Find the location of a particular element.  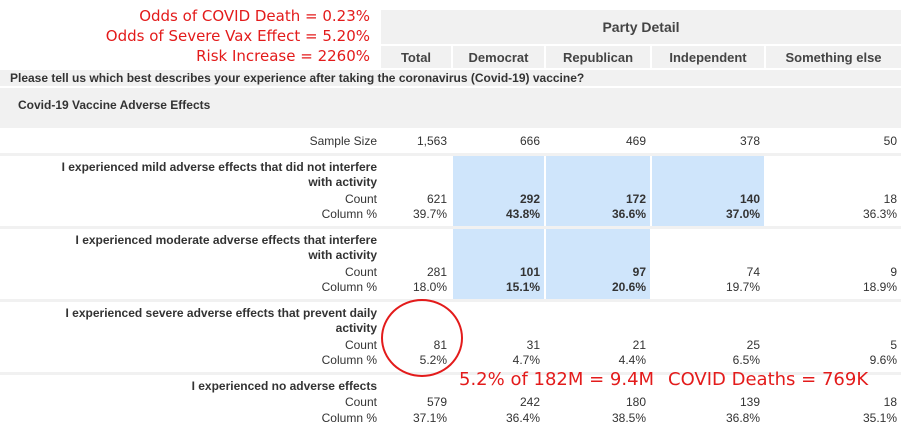

sample-size-something-else: 50 is located at coordinates (890, 141).